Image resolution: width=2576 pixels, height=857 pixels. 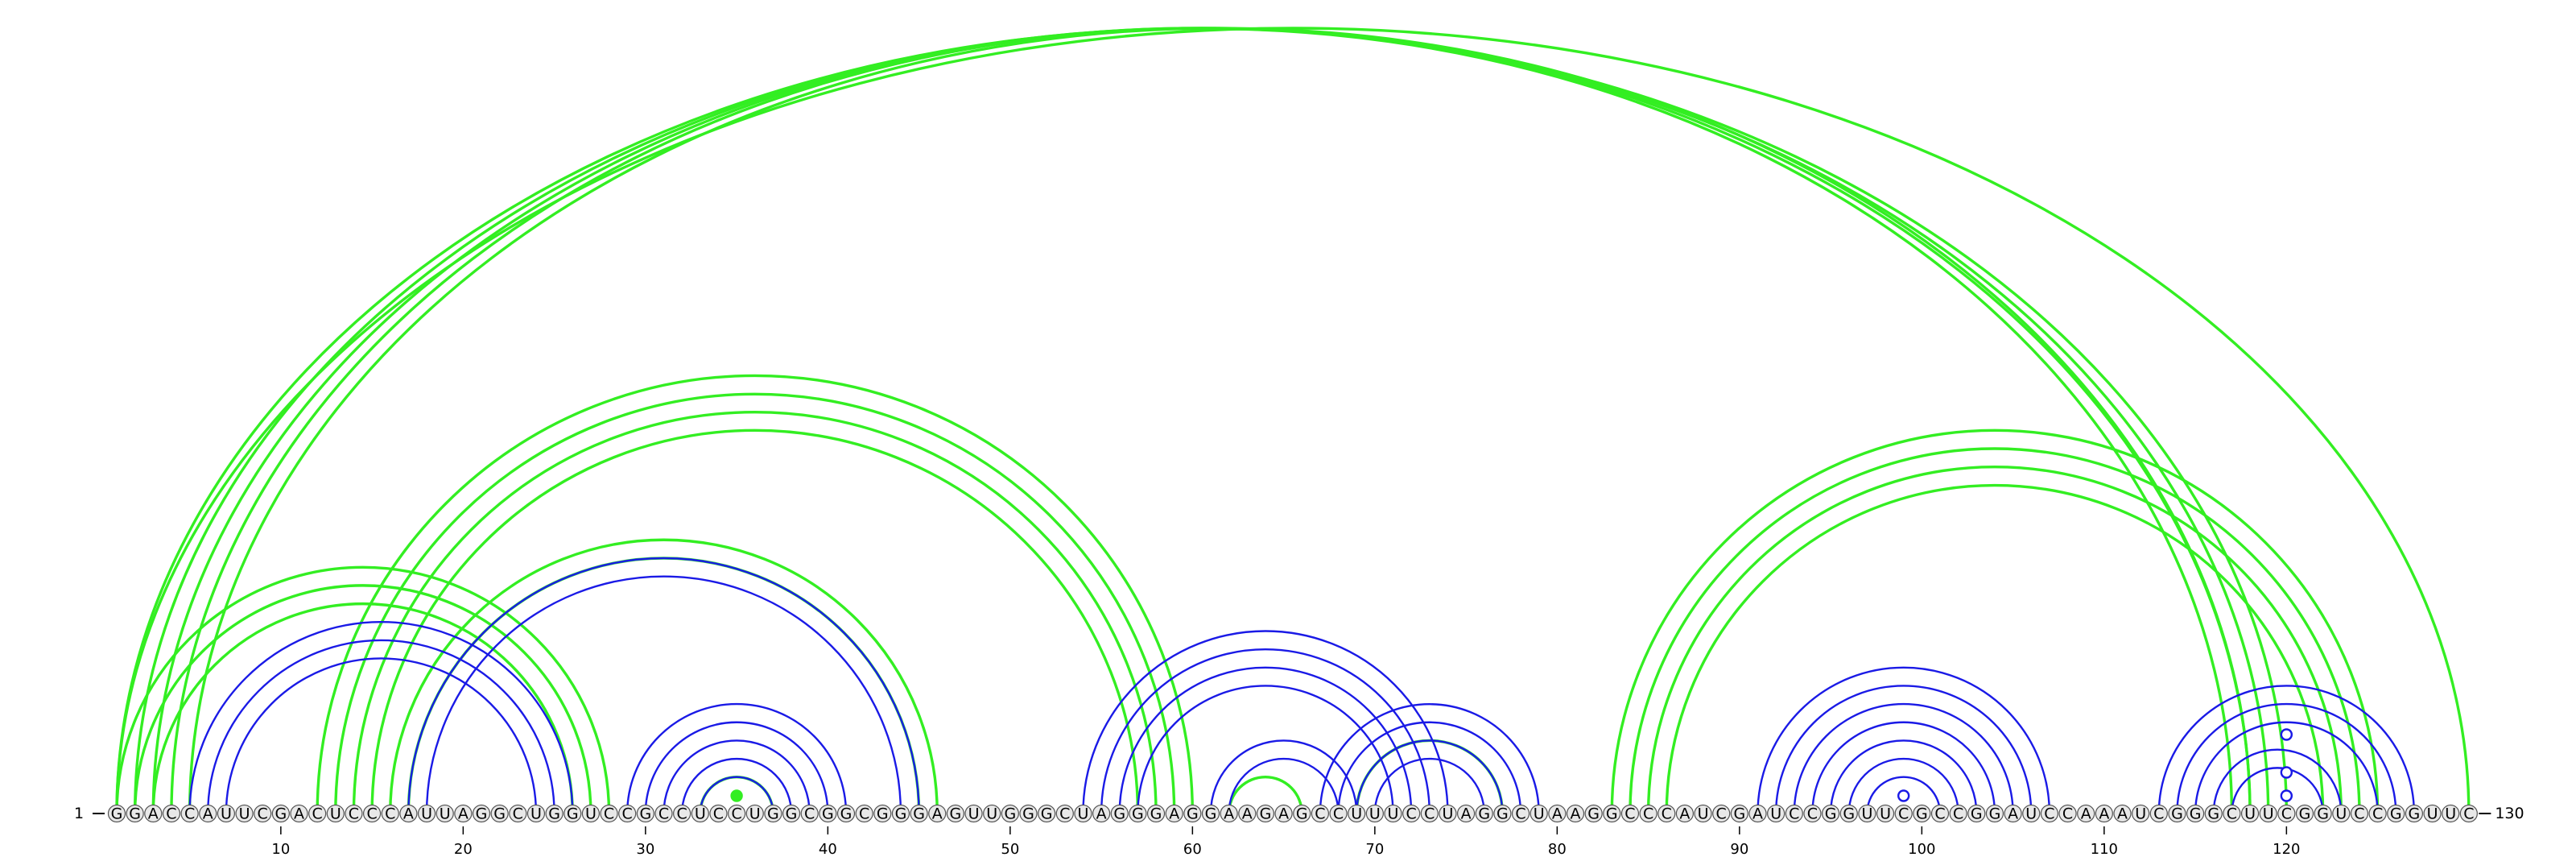 I want to click on tick-label: 60, so click(x=1192, y=849).